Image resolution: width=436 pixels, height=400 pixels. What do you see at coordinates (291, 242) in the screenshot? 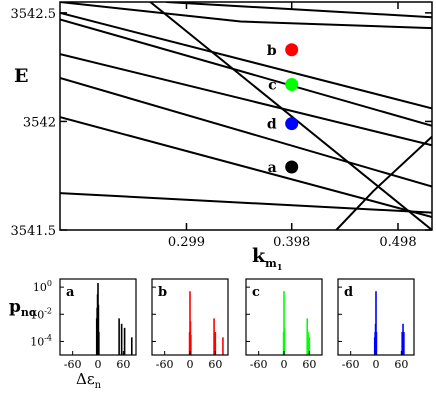
I see `x-tick-label: 0.398` at bounding box center [291, 242].